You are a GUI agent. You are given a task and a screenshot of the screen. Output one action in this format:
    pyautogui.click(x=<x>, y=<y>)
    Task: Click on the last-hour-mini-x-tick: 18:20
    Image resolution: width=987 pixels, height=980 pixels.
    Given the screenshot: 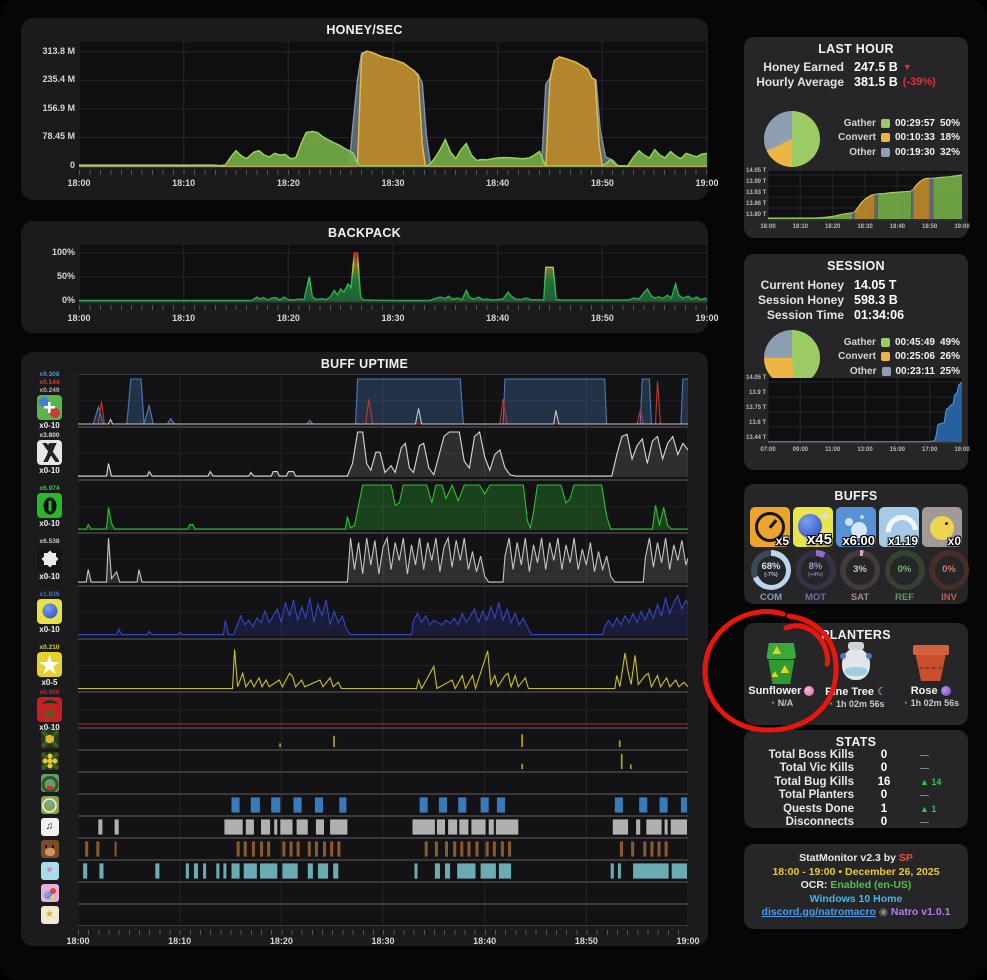 What is the action you would take?
    pyautogui.click(x=832, y=227)
    